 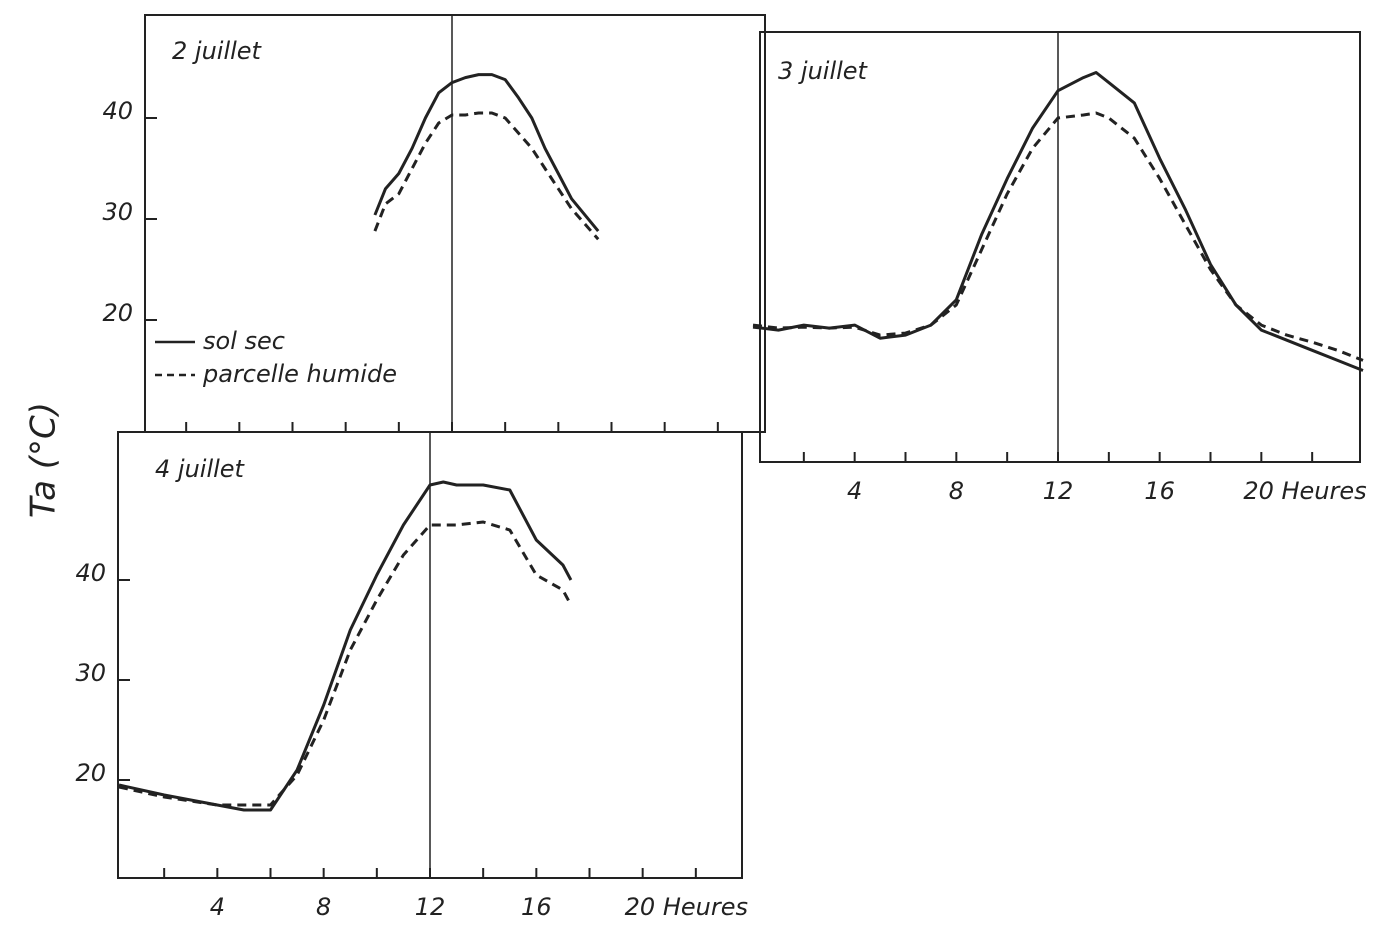 What do you see at coordinates (44, 460) in the screenshot?
I see `y-axis-label: Ta (°C)` at bounding box center [44, 460].